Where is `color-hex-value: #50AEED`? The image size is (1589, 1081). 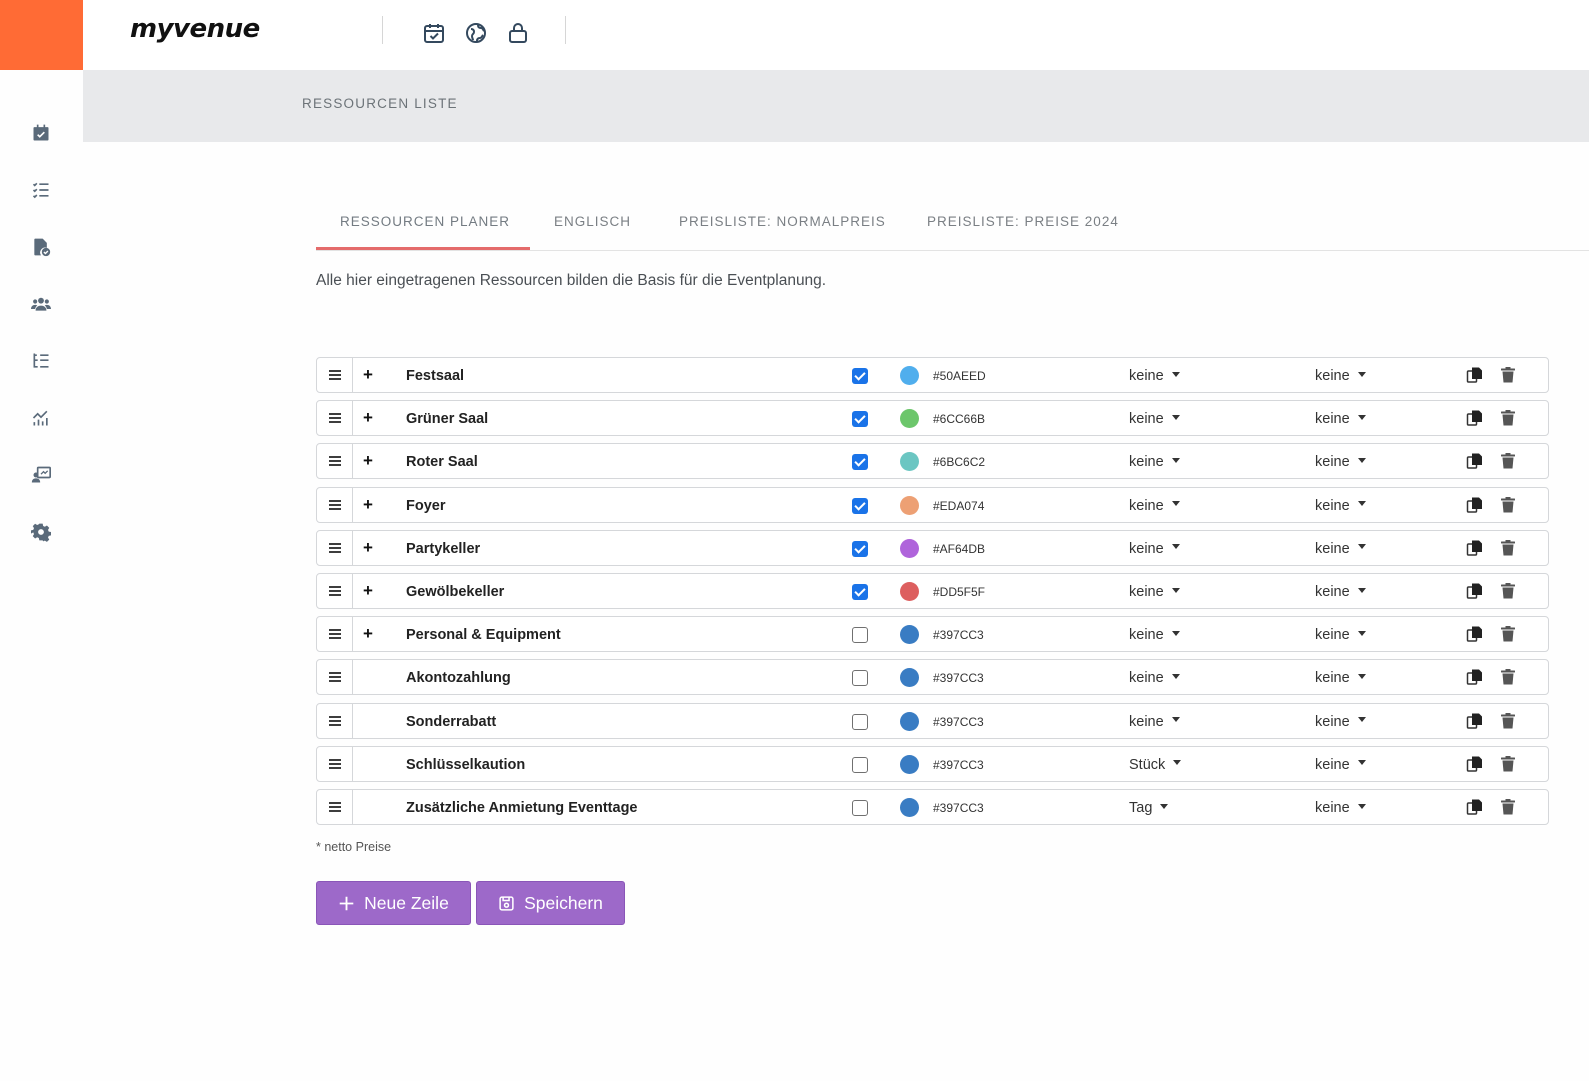
color-hex-value: #50AEED is located at coordinates (959, 376).